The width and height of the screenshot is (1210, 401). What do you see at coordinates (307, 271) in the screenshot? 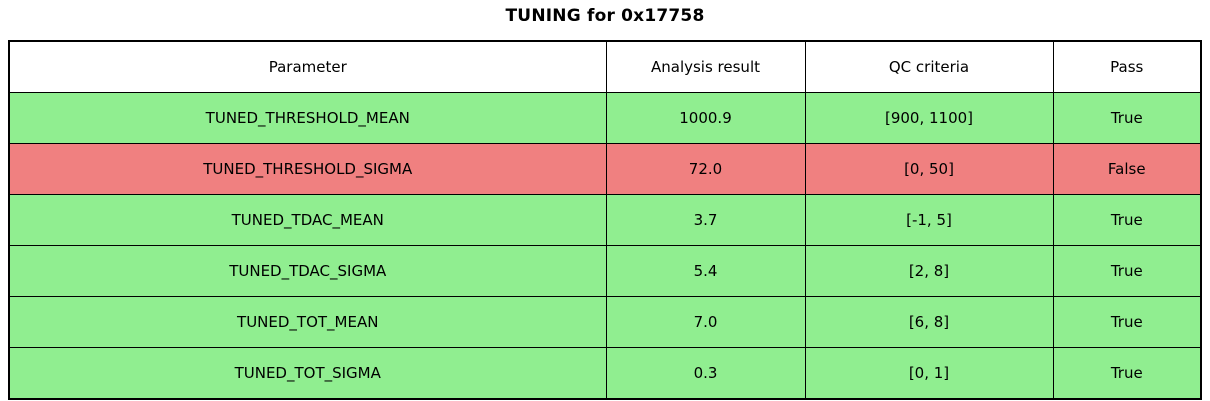
I see `parameter-cell: TUNED_TDAC_SIGMA` at bounding box center [307, 271].